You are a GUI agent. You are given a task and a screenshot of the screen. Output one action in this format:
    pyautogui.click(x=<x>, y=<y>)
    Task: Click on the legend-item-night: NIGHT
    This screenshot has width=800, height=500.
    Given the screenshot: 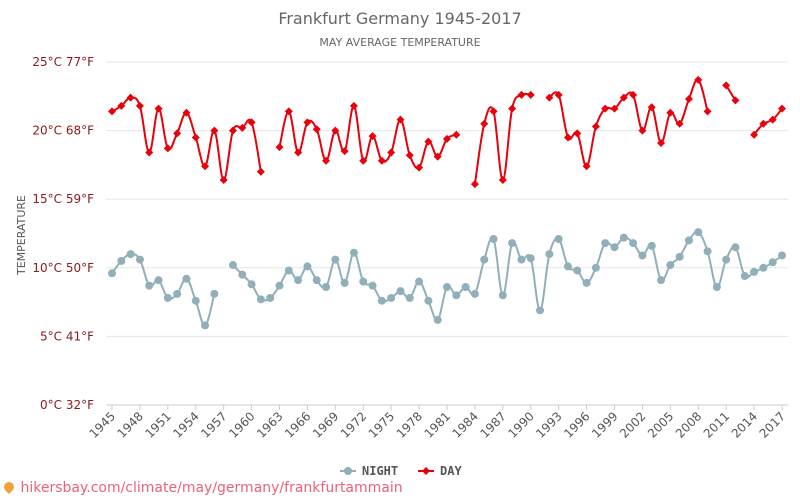 What is the action you would take?
    pyautogui.click(x=369, y=471)
    